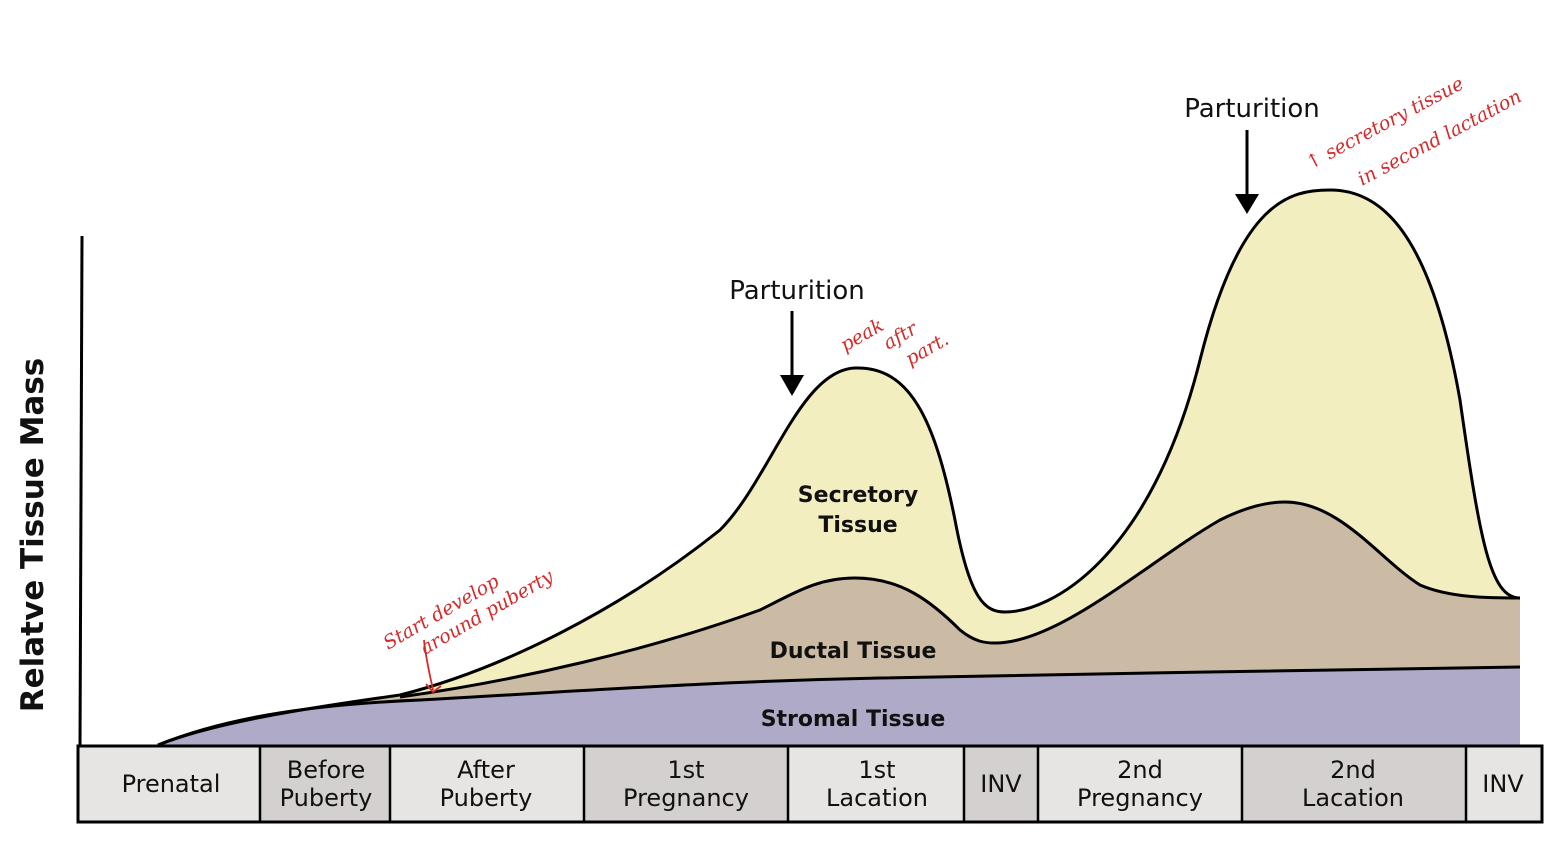 The width and height of the screenshot is (1562, 850). I want to click on y-axis-label: Relatve Tissue Mass, so click(33, 535).